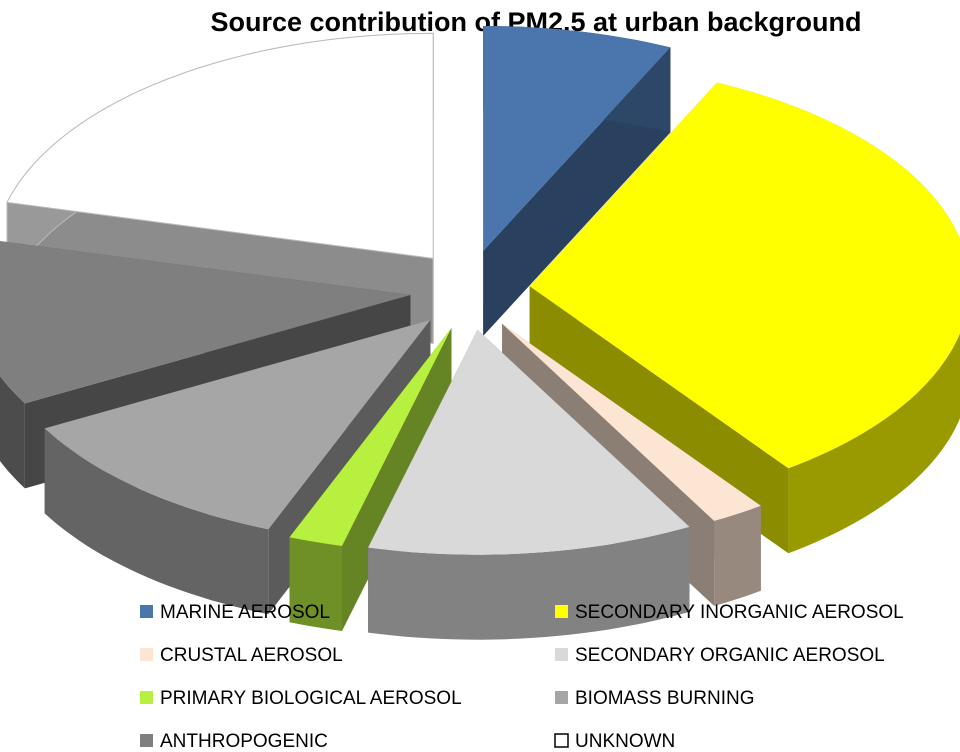  What do you see at coordinates (625, 741) in the screenshot?
I see `legend-label: UNKNOWN` at bounding box center [625, 741].